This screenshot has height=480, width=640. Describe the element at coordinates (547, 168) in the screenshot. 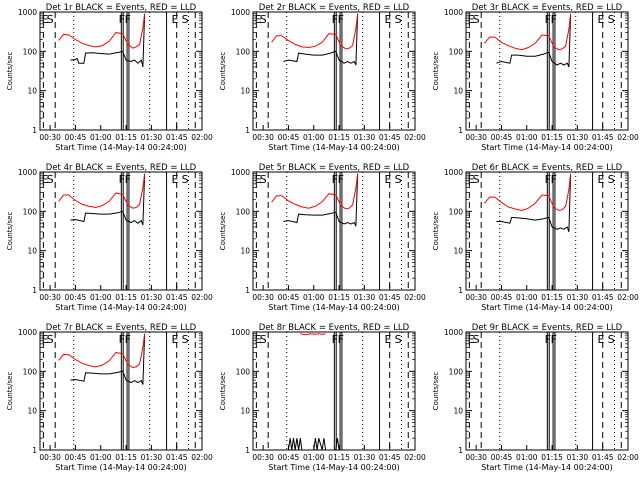

I see `panel-title: Det 6r BLACK = Events, RED = LLD` at that location.